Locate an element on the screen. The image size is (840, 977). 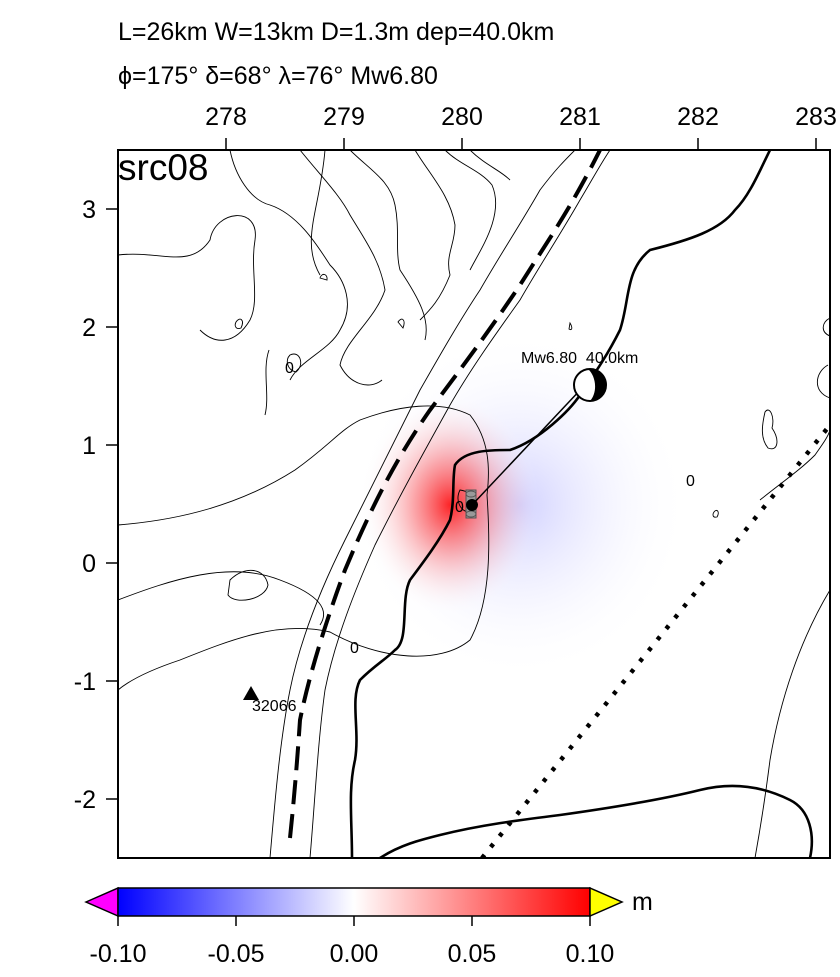
colorbar-tick-005: 0.05 is located at coordinates (472, 954).